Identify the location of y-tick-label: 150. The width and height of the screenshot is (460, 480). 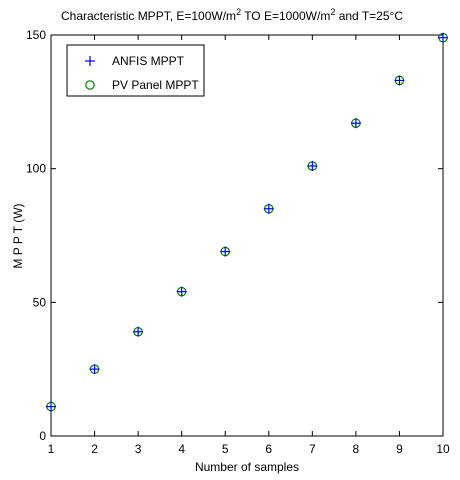
(36, 35).